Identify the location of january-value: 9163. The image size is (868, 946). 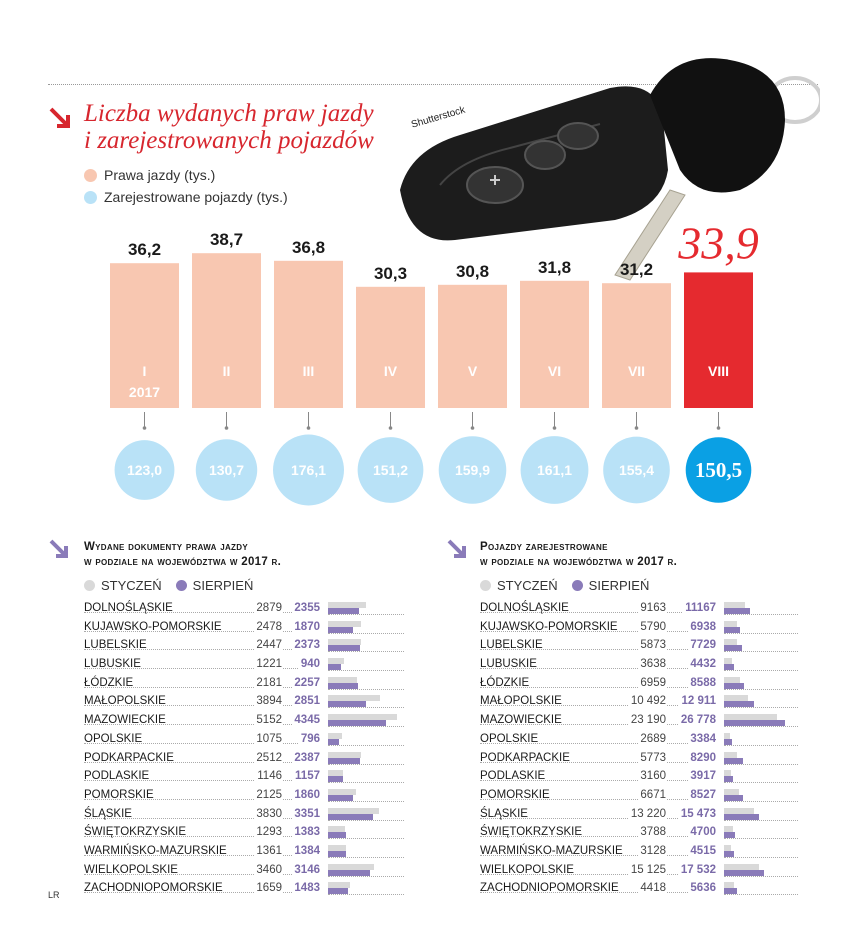
(652, 608).